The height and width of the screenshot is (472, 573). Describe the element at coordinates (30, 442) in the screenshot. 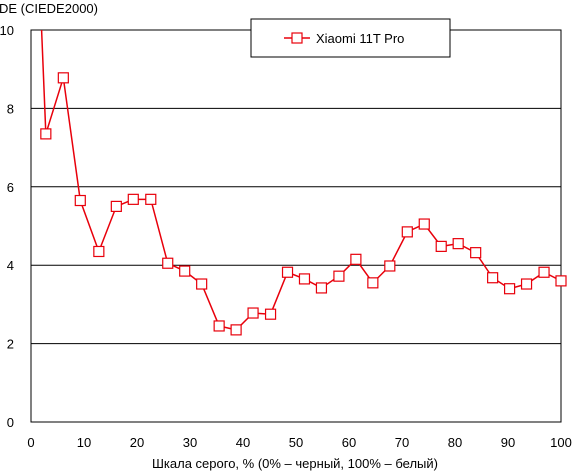

I see `x-tick-label: 0` at that location.